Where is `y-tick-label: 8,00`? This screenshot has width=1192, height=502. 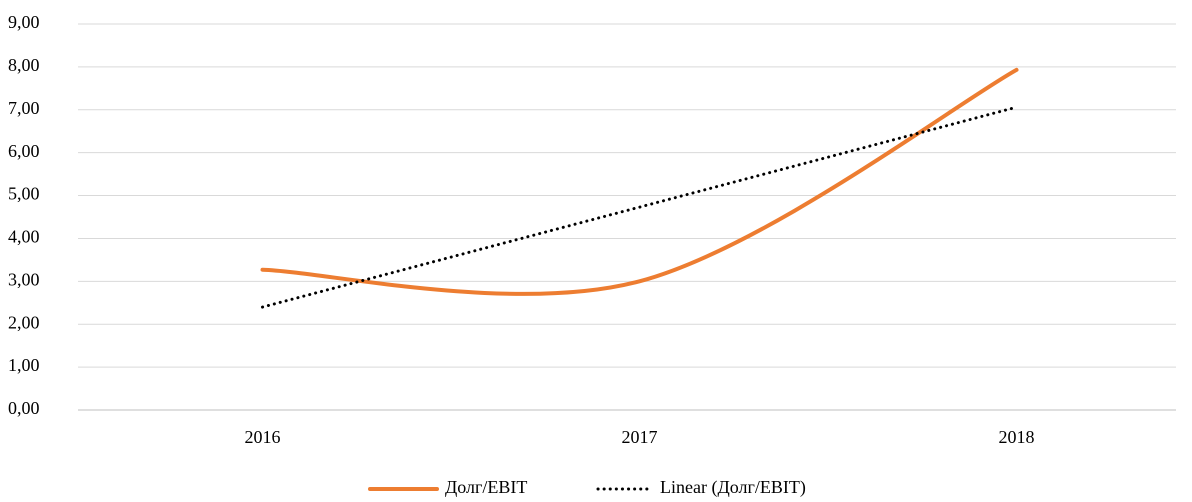
y-tick-label: 8,00 is located at coordinates (24, 65).